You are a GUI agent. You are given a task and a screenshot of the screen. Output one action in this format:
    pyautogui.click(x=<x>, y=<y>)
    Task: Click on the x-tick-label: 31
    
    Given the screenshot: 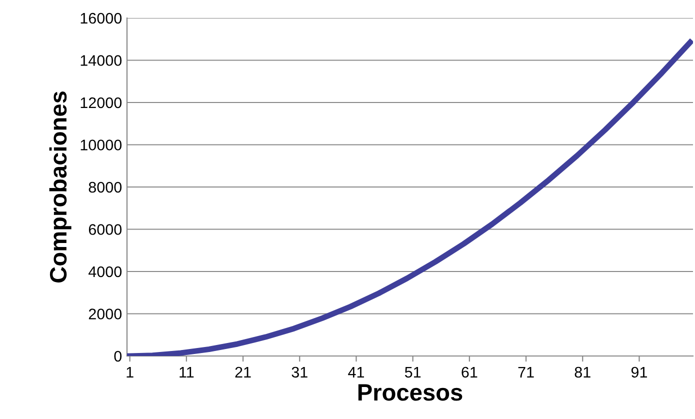 What is the action you would take?
    pyautogui.click(x=300, y=372)
    